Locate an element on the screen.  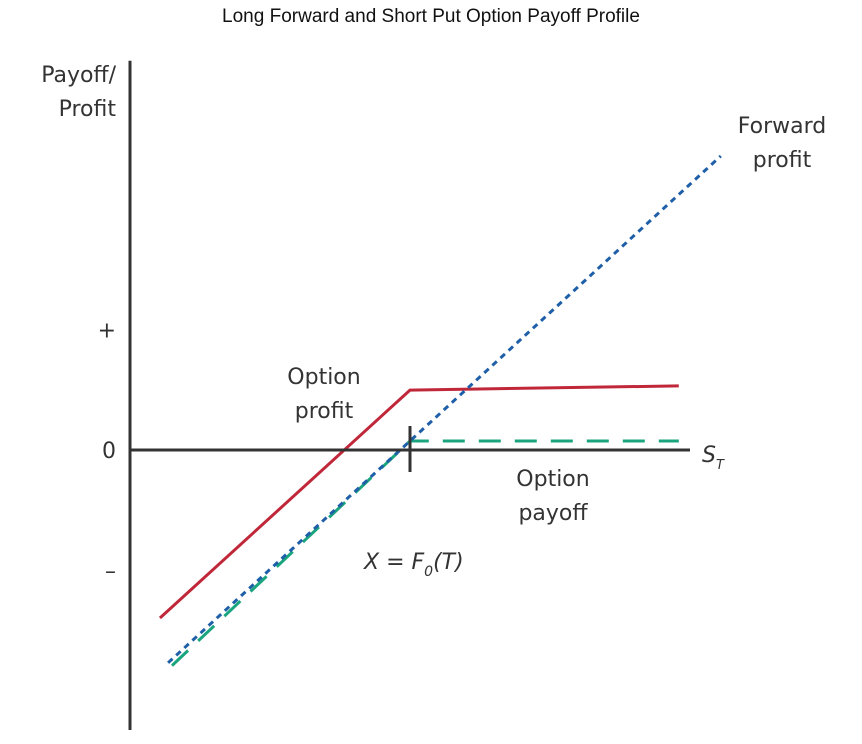
forward-profit-label-line2: profit is located at coordinates (782, 160).